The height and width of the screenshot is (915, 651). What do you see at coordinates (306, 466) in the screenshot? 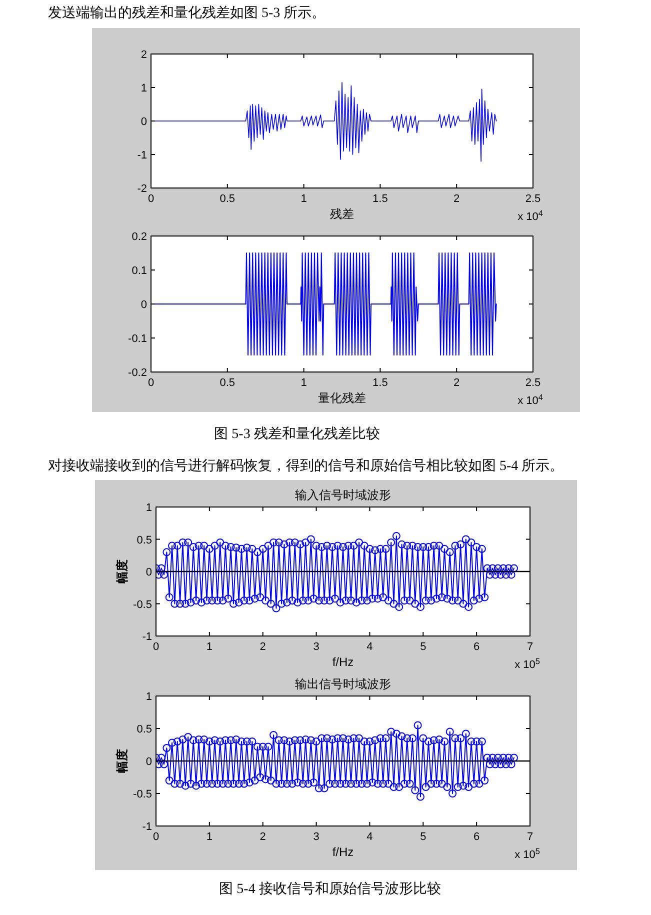
I see `text: 对接收端接收到的信号进行解码恢复，得到的信号和原始信号相比较如图 5-4 所示。` at bounding box center [306, 466].